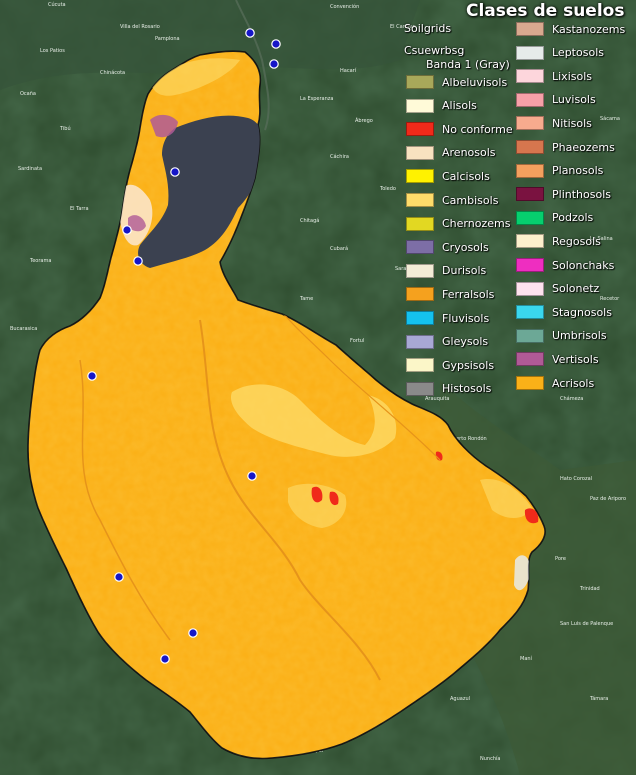 The height and width of the screenshot is (775, 636). What do you see at coordinates (575, 359) in the screenshot?
I see `legend-label: Vertisols` at bounding box center [575, 359].